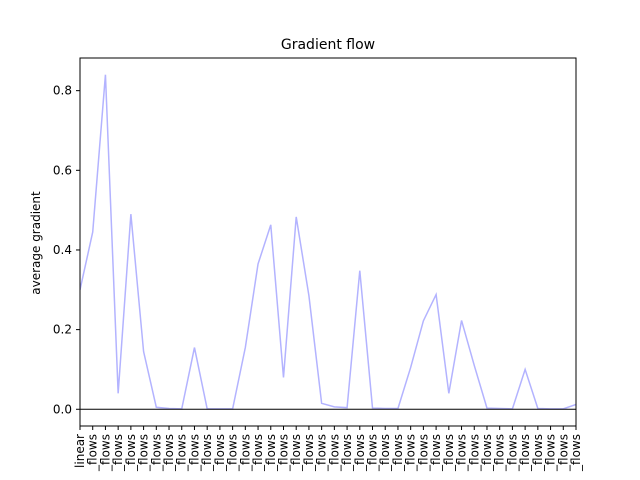  I want to click on y-tick-label: 0.6, so click(62, 170).